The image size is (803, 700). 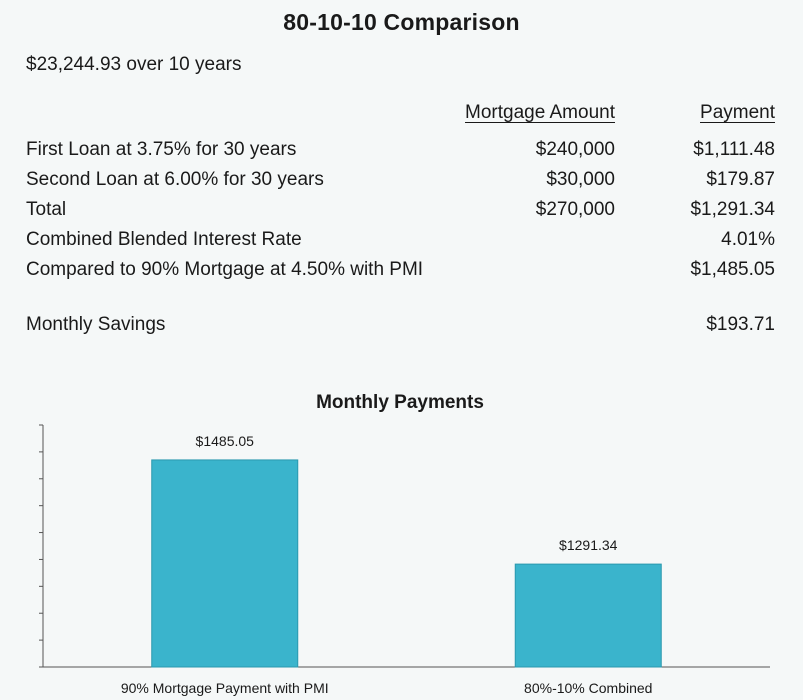 I want to click on bar-data-label: $1485.05, so click(x=225, y=441).